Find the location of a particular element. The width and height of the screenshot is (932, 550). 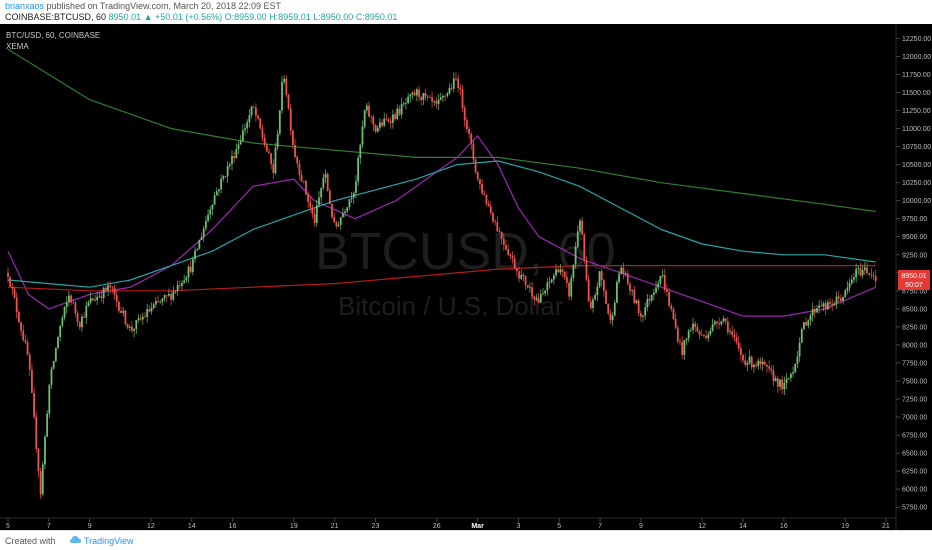

x-tick-label: 9 is located at coordinates (90, 526).